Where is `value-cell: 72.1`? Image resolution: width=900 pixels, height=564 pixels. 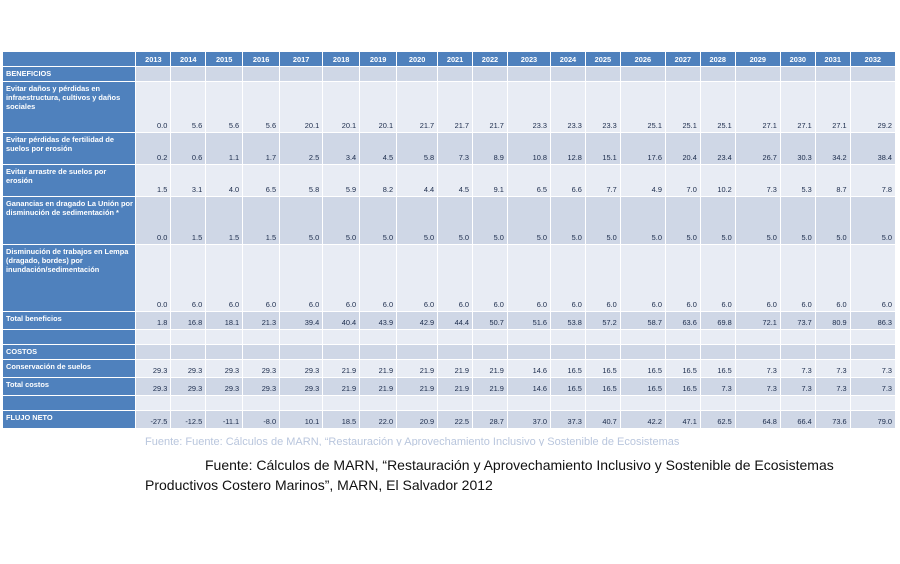
value-cell: 72.1 is located at coordinates (757, 320).